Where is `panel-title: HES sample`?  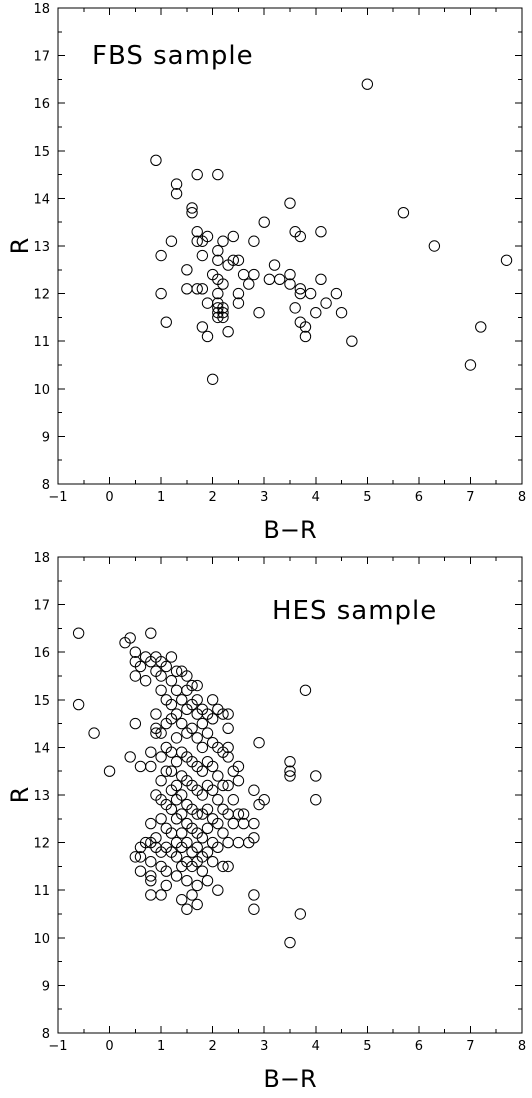
panel-title: HES sample is located at coordinates (354, 611).